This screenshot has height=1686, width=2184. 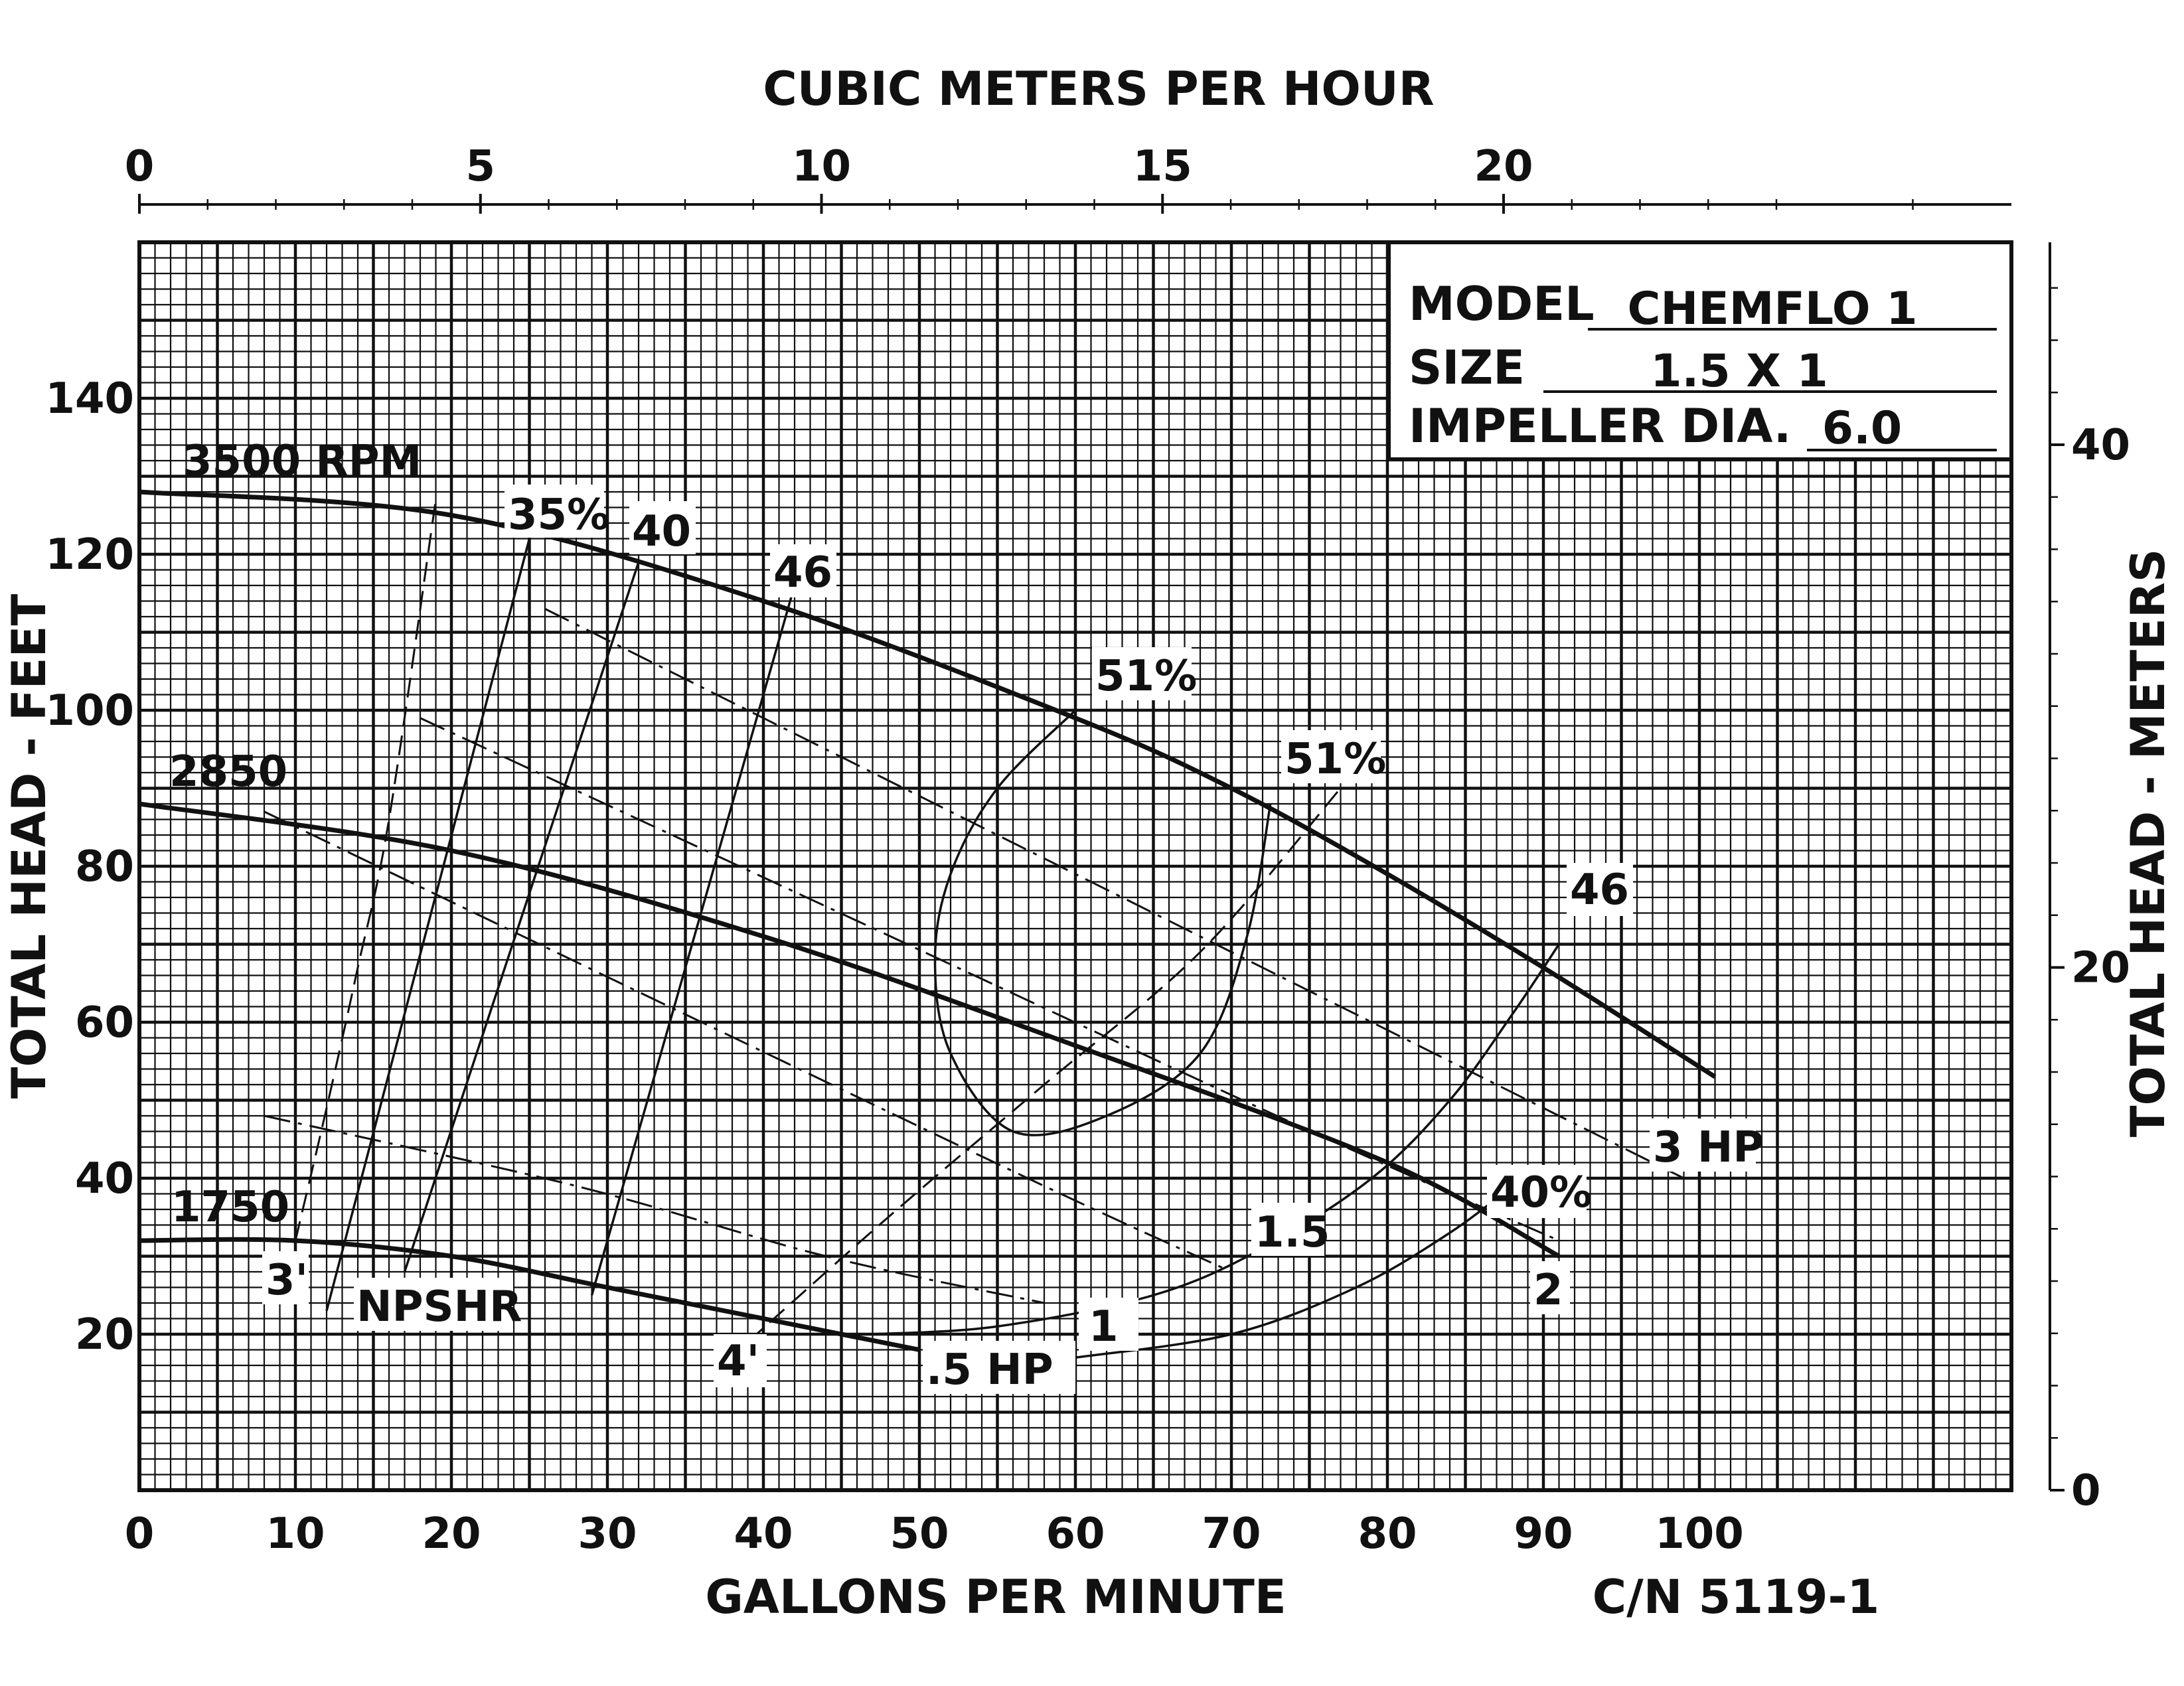 I want to click on label-2850: 2850, so click(x=228, y=772).